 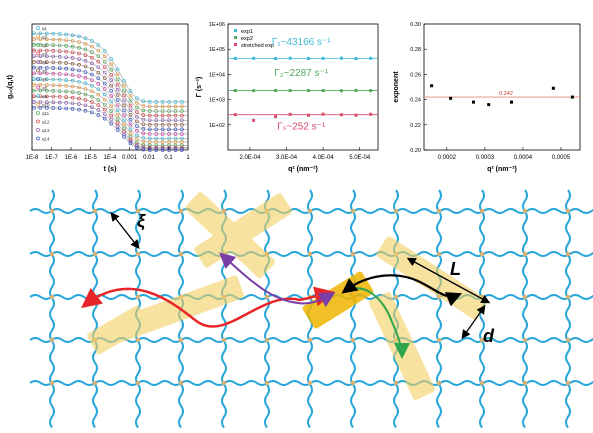 I want to click on legend-label: stretched exp, so click(x=257, y=46).